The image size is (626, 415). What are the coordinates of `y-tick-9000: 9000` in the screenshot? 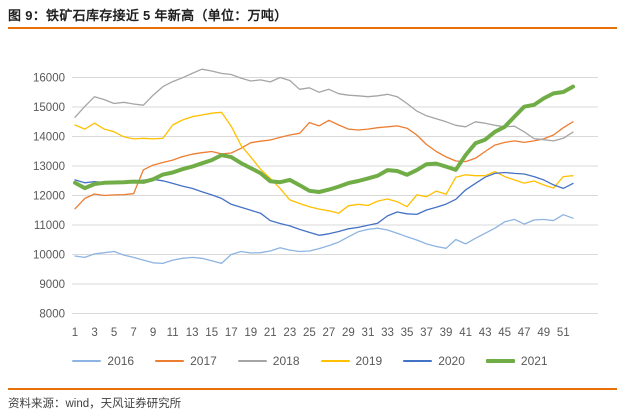 It's located at (52, 285).